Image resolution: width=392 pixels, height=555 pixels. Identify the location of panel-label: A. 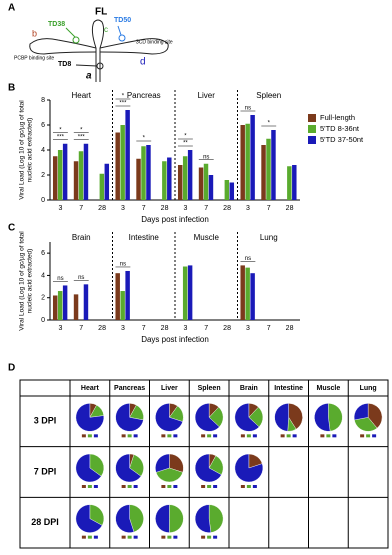
(11, 8).